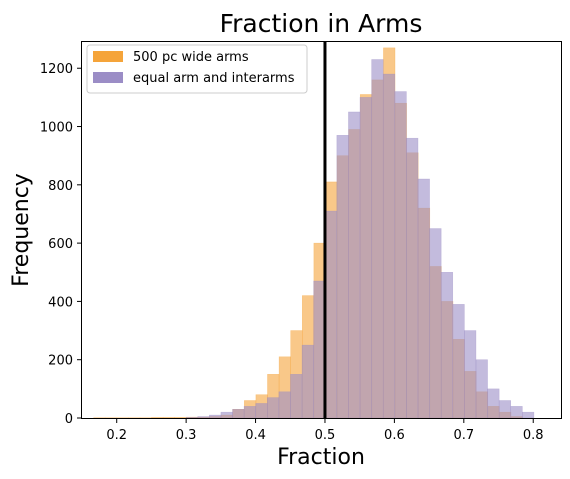 The image size is (570, 479). Describe the element at coordinates (186, 435) in the screenshot. I see `x-tick-label: 0.3` at that location.